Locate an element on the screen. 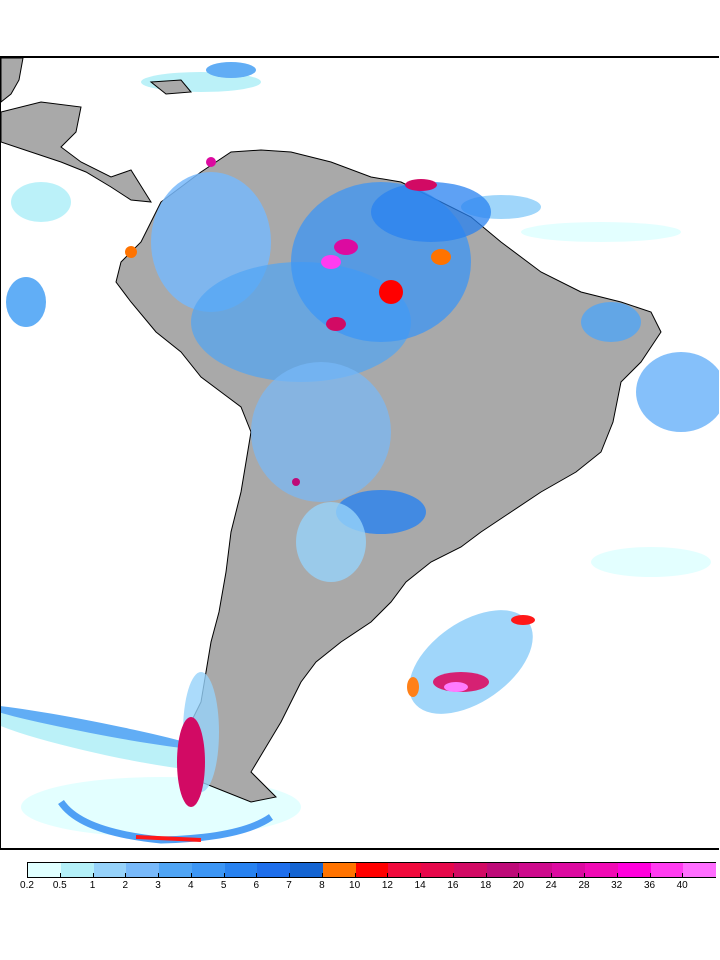 The image size is (720, 960). legend-tick-label: 7 is located at coordinates (289, 885).